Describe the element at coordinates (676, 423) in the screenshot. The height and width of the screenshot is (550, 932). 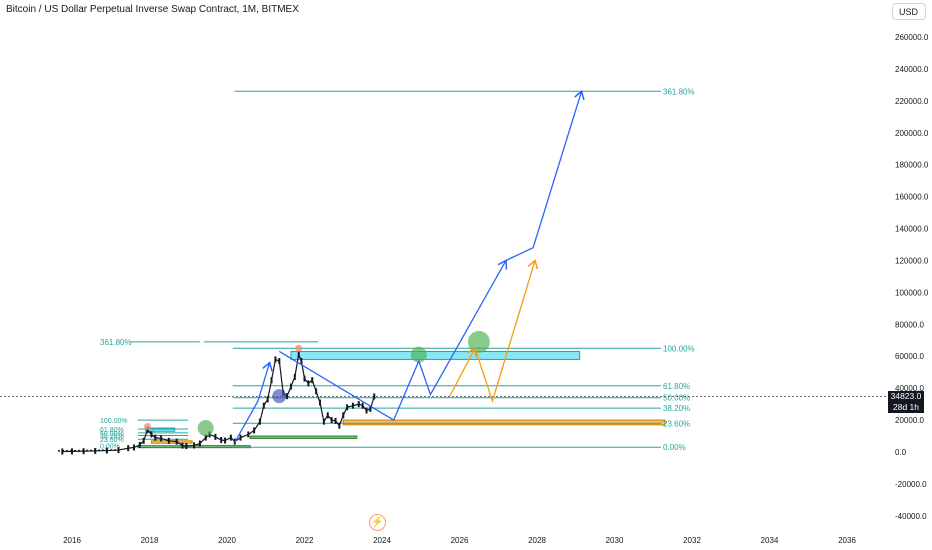
I see `fib-label-right: 23.60%` at that location.